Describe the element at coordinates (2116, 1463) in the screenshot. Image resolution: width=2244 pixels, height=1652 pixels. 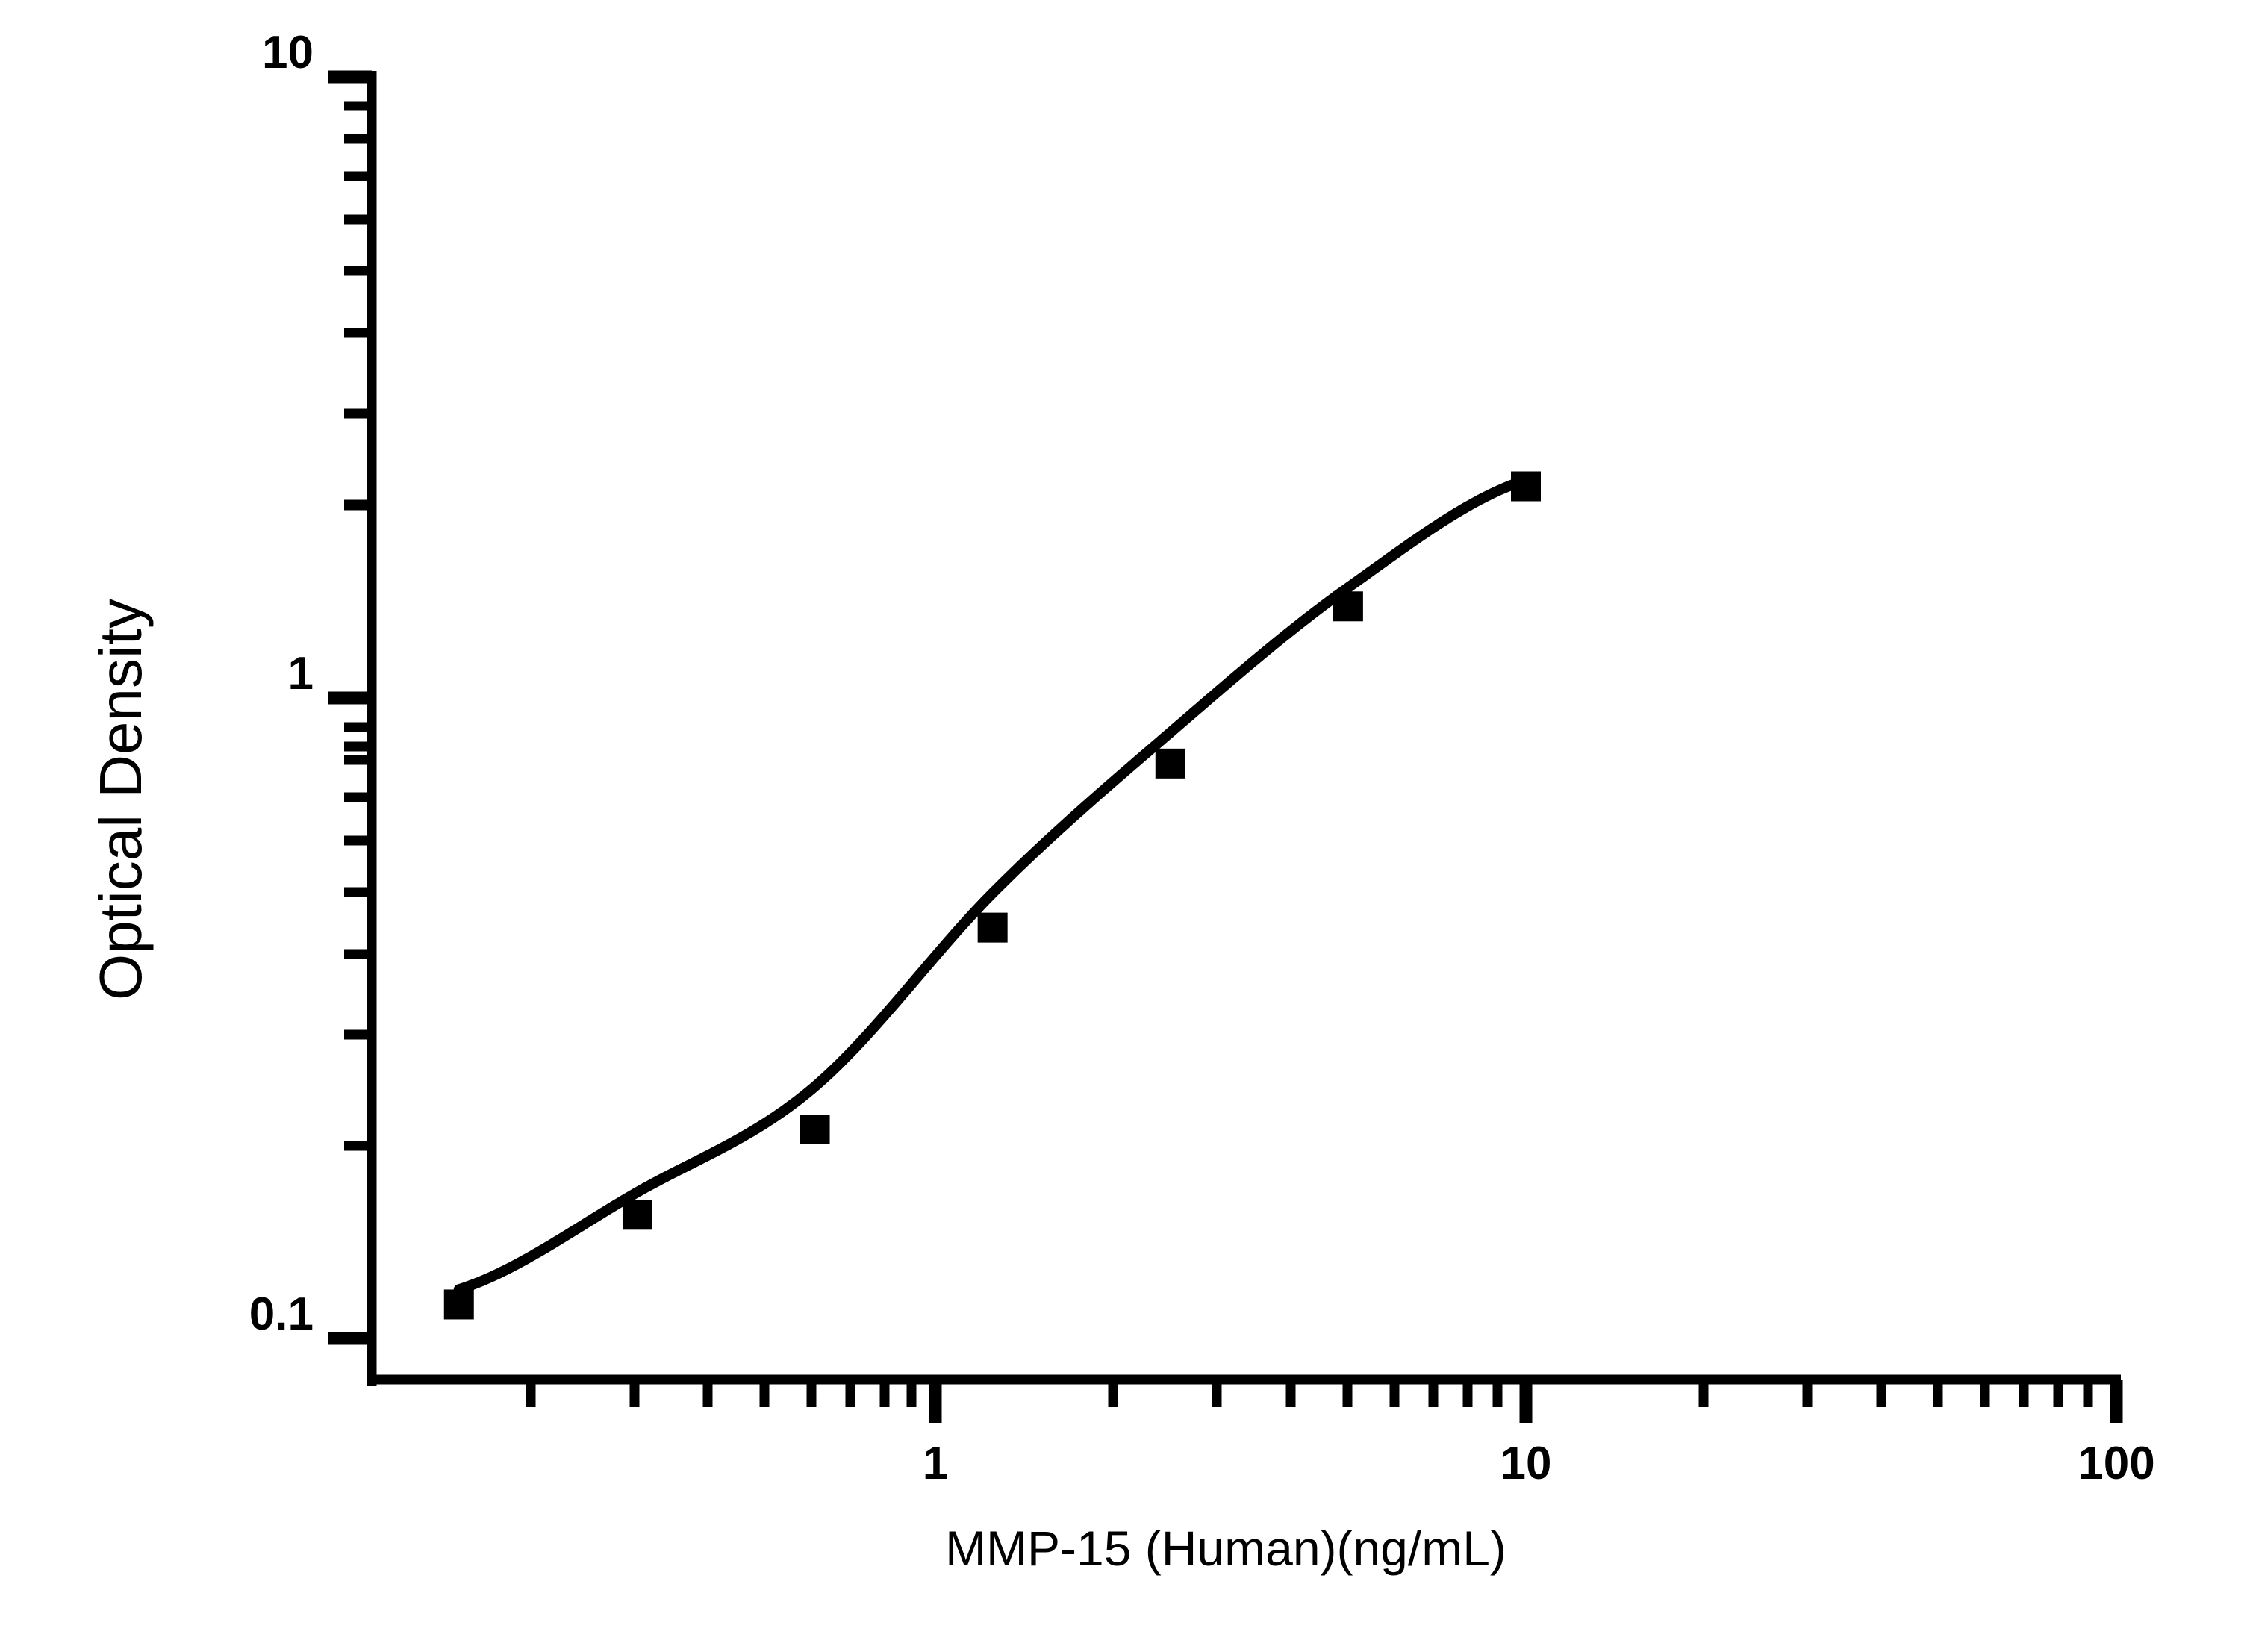
I see `x-tick-label-100: 100` at that location.